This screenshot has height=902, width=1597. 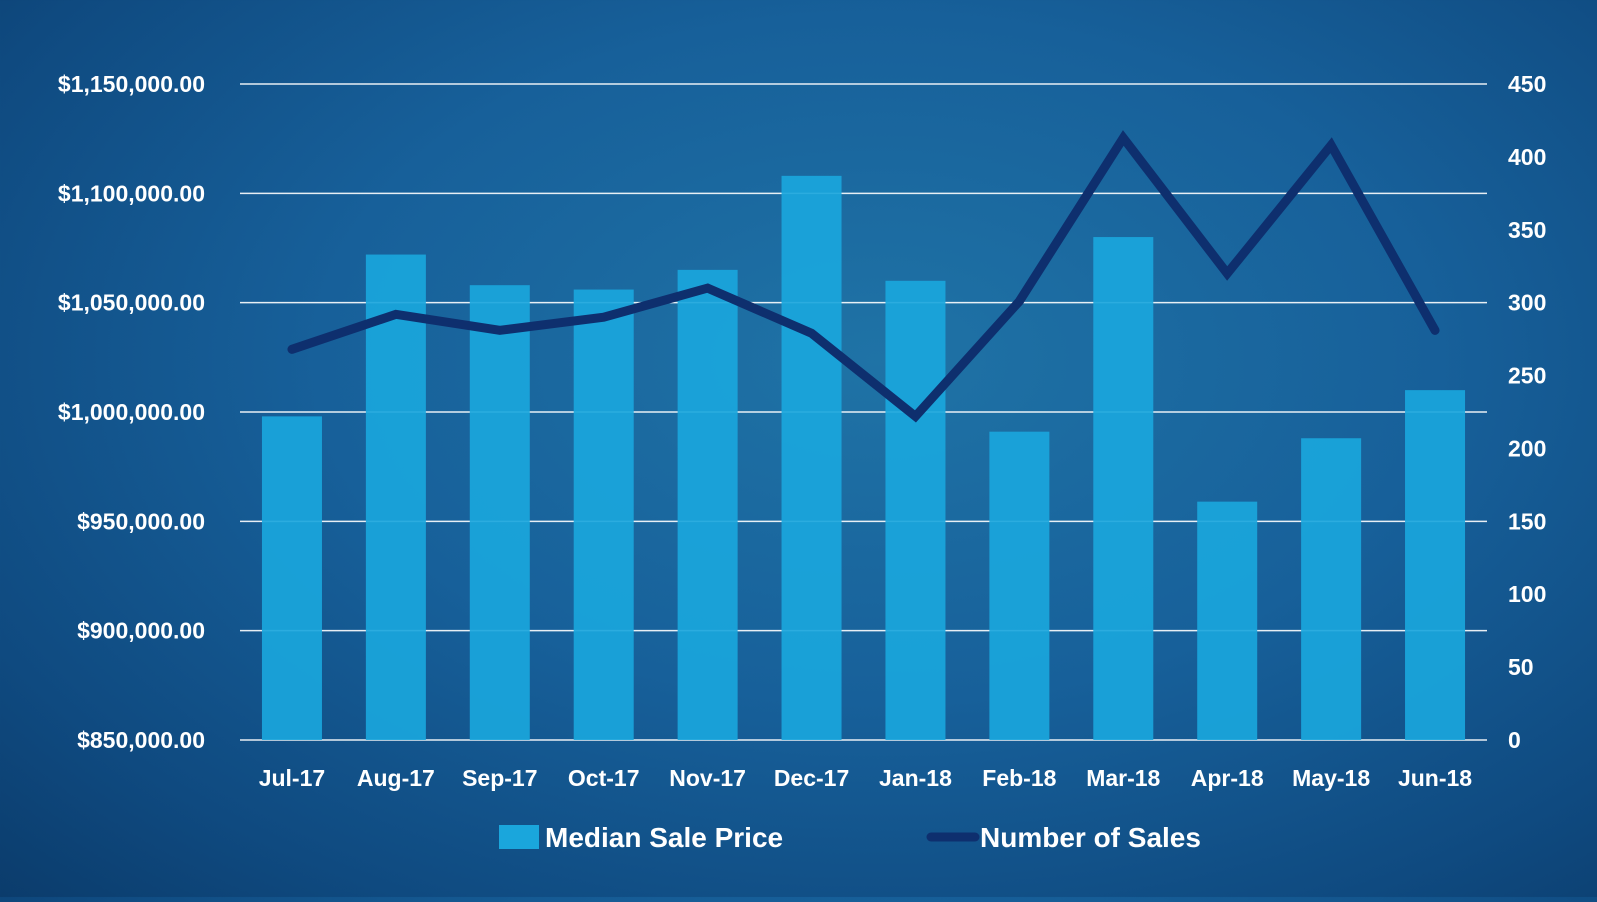 I want to click on x-tick-label: Apr-18, so click(x=1227, y=778).